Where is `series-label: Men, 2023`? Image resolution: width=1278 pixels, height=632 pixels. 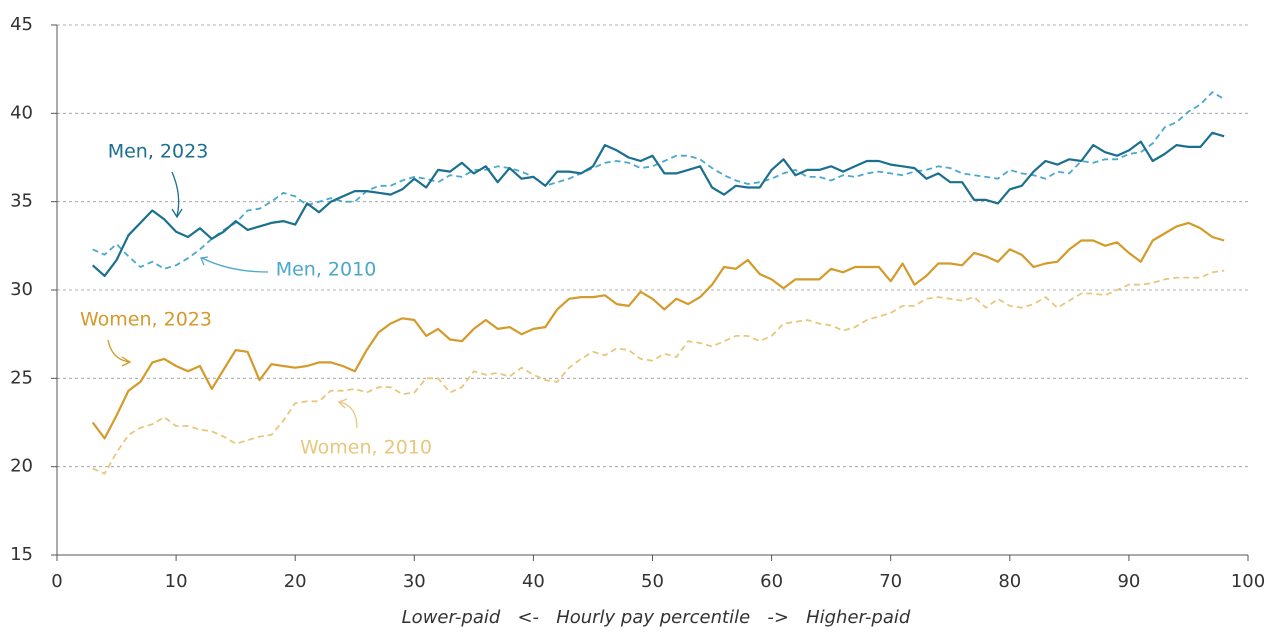
series-label: Men, 2023 is located at coordinates (158, 152).